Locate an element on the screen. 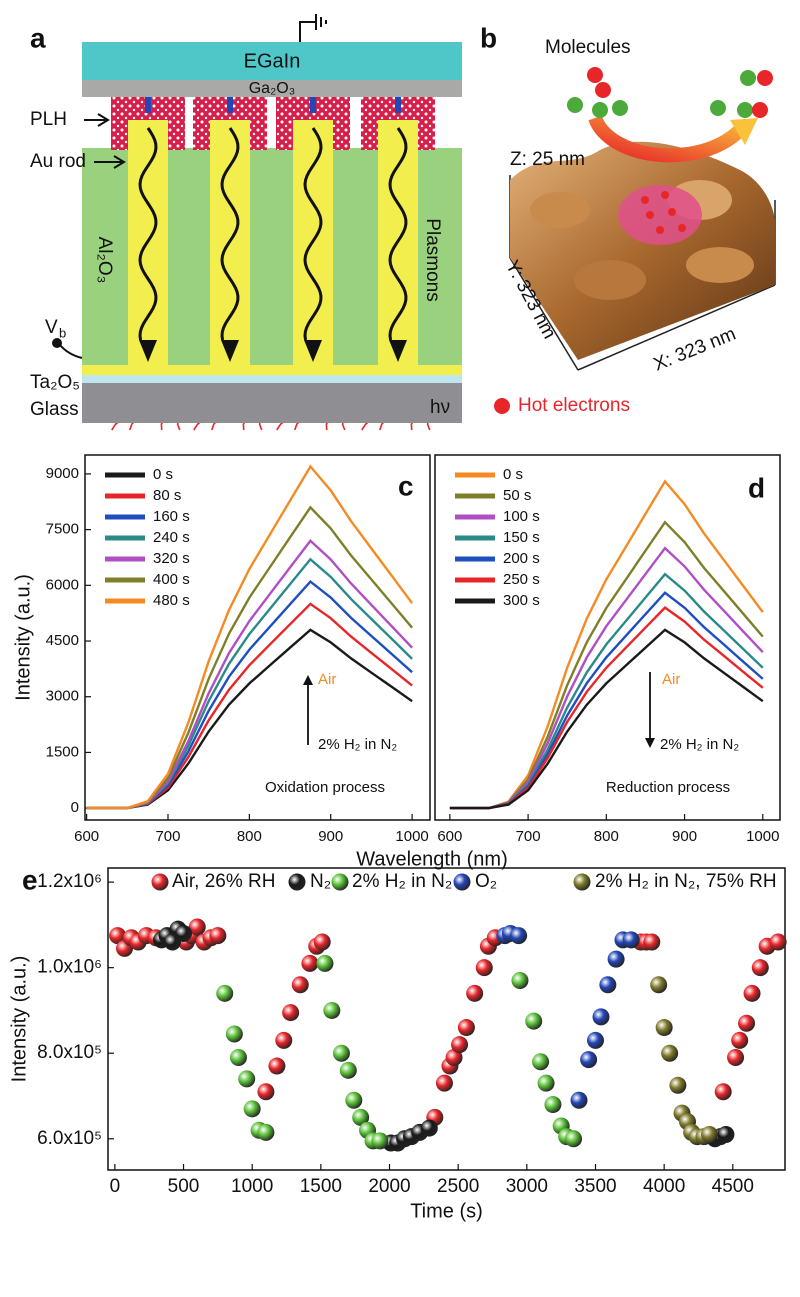 The height and width of the screenshot is (1297, 800). rod-base is located at coordinates (272, 370).